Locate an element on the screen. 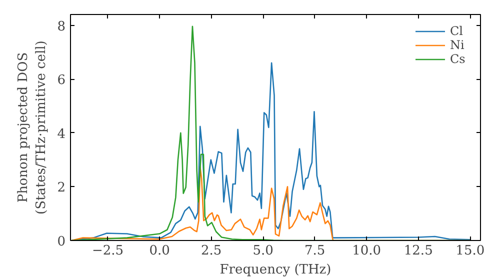 The height and width of the screenshot is (280, 500). y-tick-label: 6 is located at coordinates (61, 80).